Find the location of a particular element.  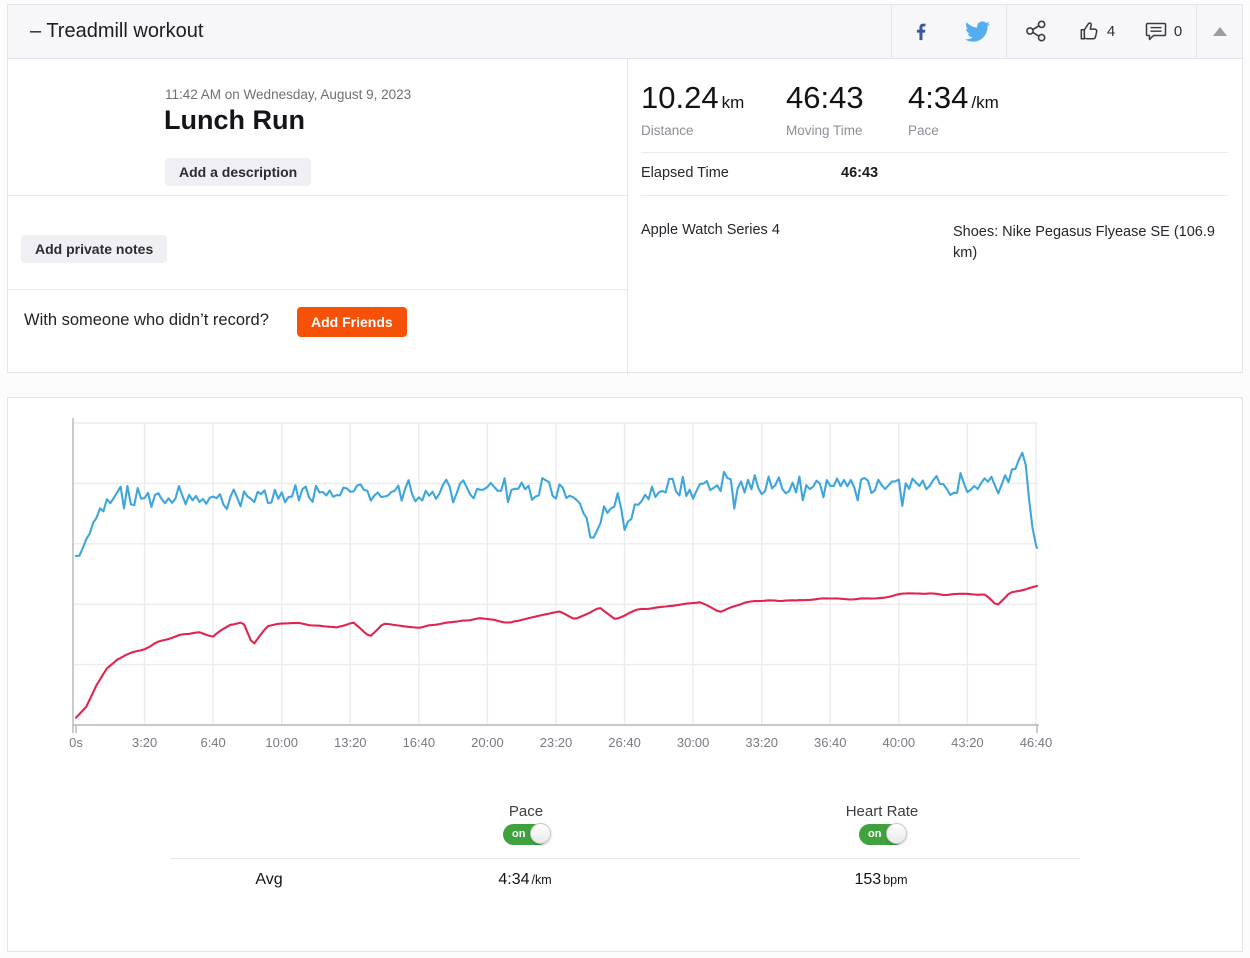

stat-unit: /km is located at coordinates (985, 102).